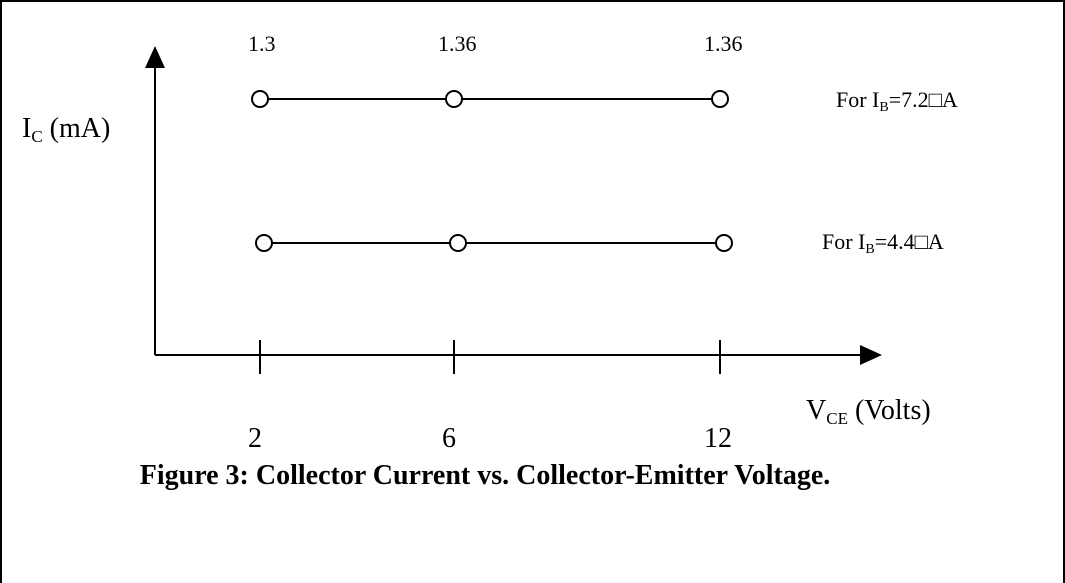 The width and height of the screenshot is (1065, 583). What do you see at coordinates (897, 101) in the screenshot?
I see `series-label-ib-7-2: For IB=7.2□A` at bounding box center [897, 101].